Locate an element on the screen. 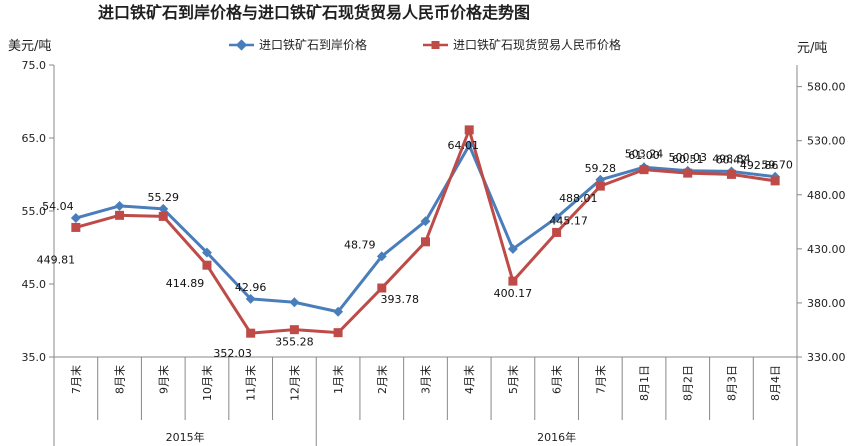 The image size is (863, 446). data-label: 492.86 is located at coordinates (759, 165).